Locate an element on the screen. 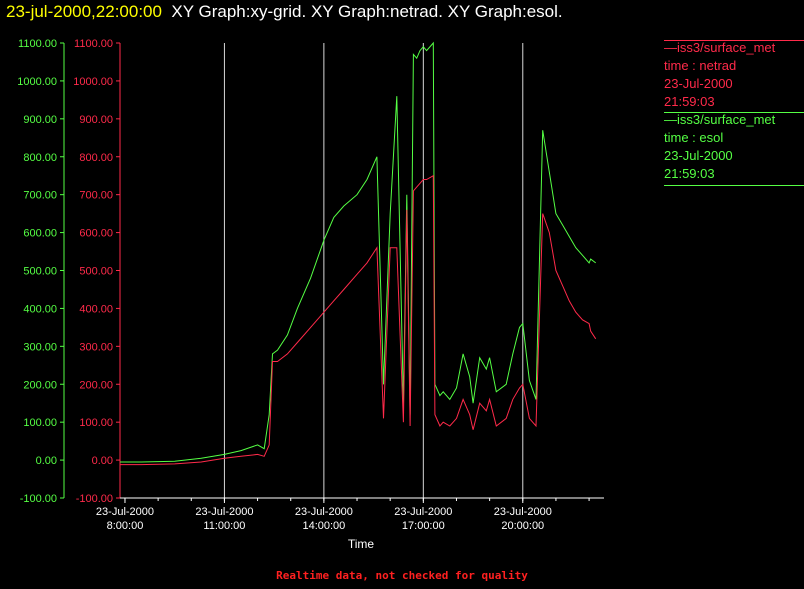  y-tick-label-netrad: 800.00 is located at coordinates (96, 158).